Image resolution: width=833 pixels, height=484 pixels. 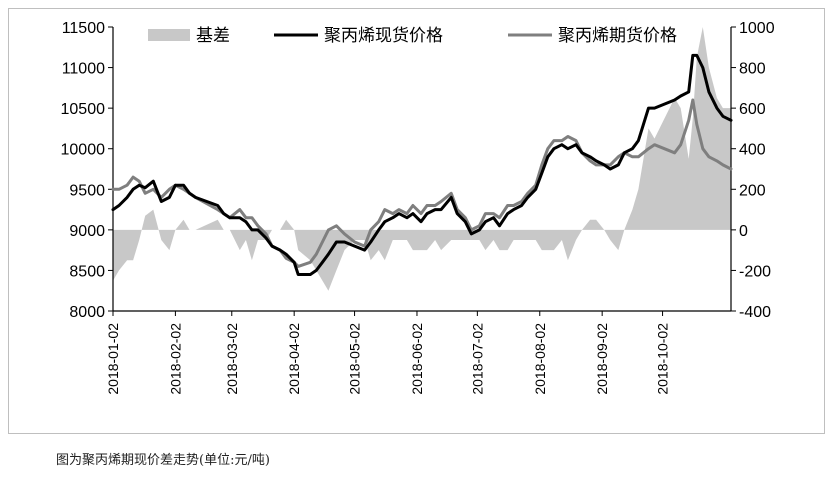 What do you see at coordinates (83, 28) in the screenshot?
I see `left-tick-label: 11500` at bounding box center [83, 28].